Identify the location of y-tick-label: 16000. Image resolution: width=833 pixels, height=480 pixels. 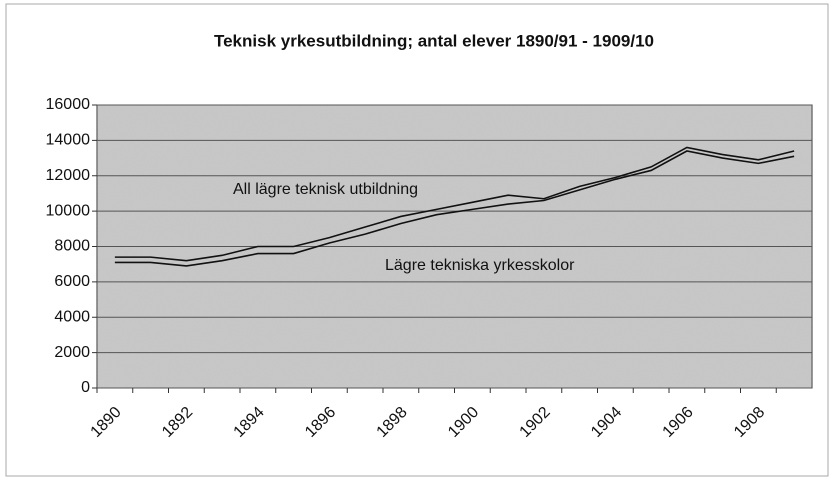
(68, 104).